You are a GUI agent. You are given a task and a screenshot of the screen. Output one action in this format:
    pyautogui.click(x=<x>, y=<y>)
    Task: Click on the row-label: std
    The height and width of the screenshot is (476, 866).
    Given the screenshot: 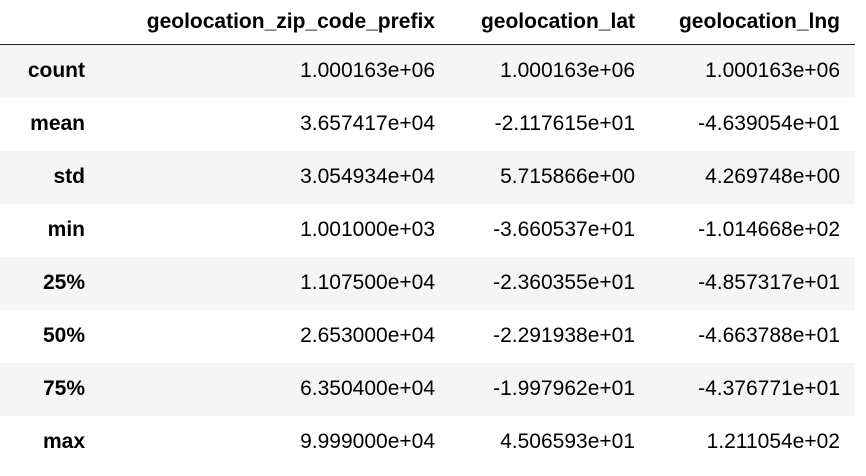 What is the action you would take?
    pyautogui.click(x=69, y=176)
    